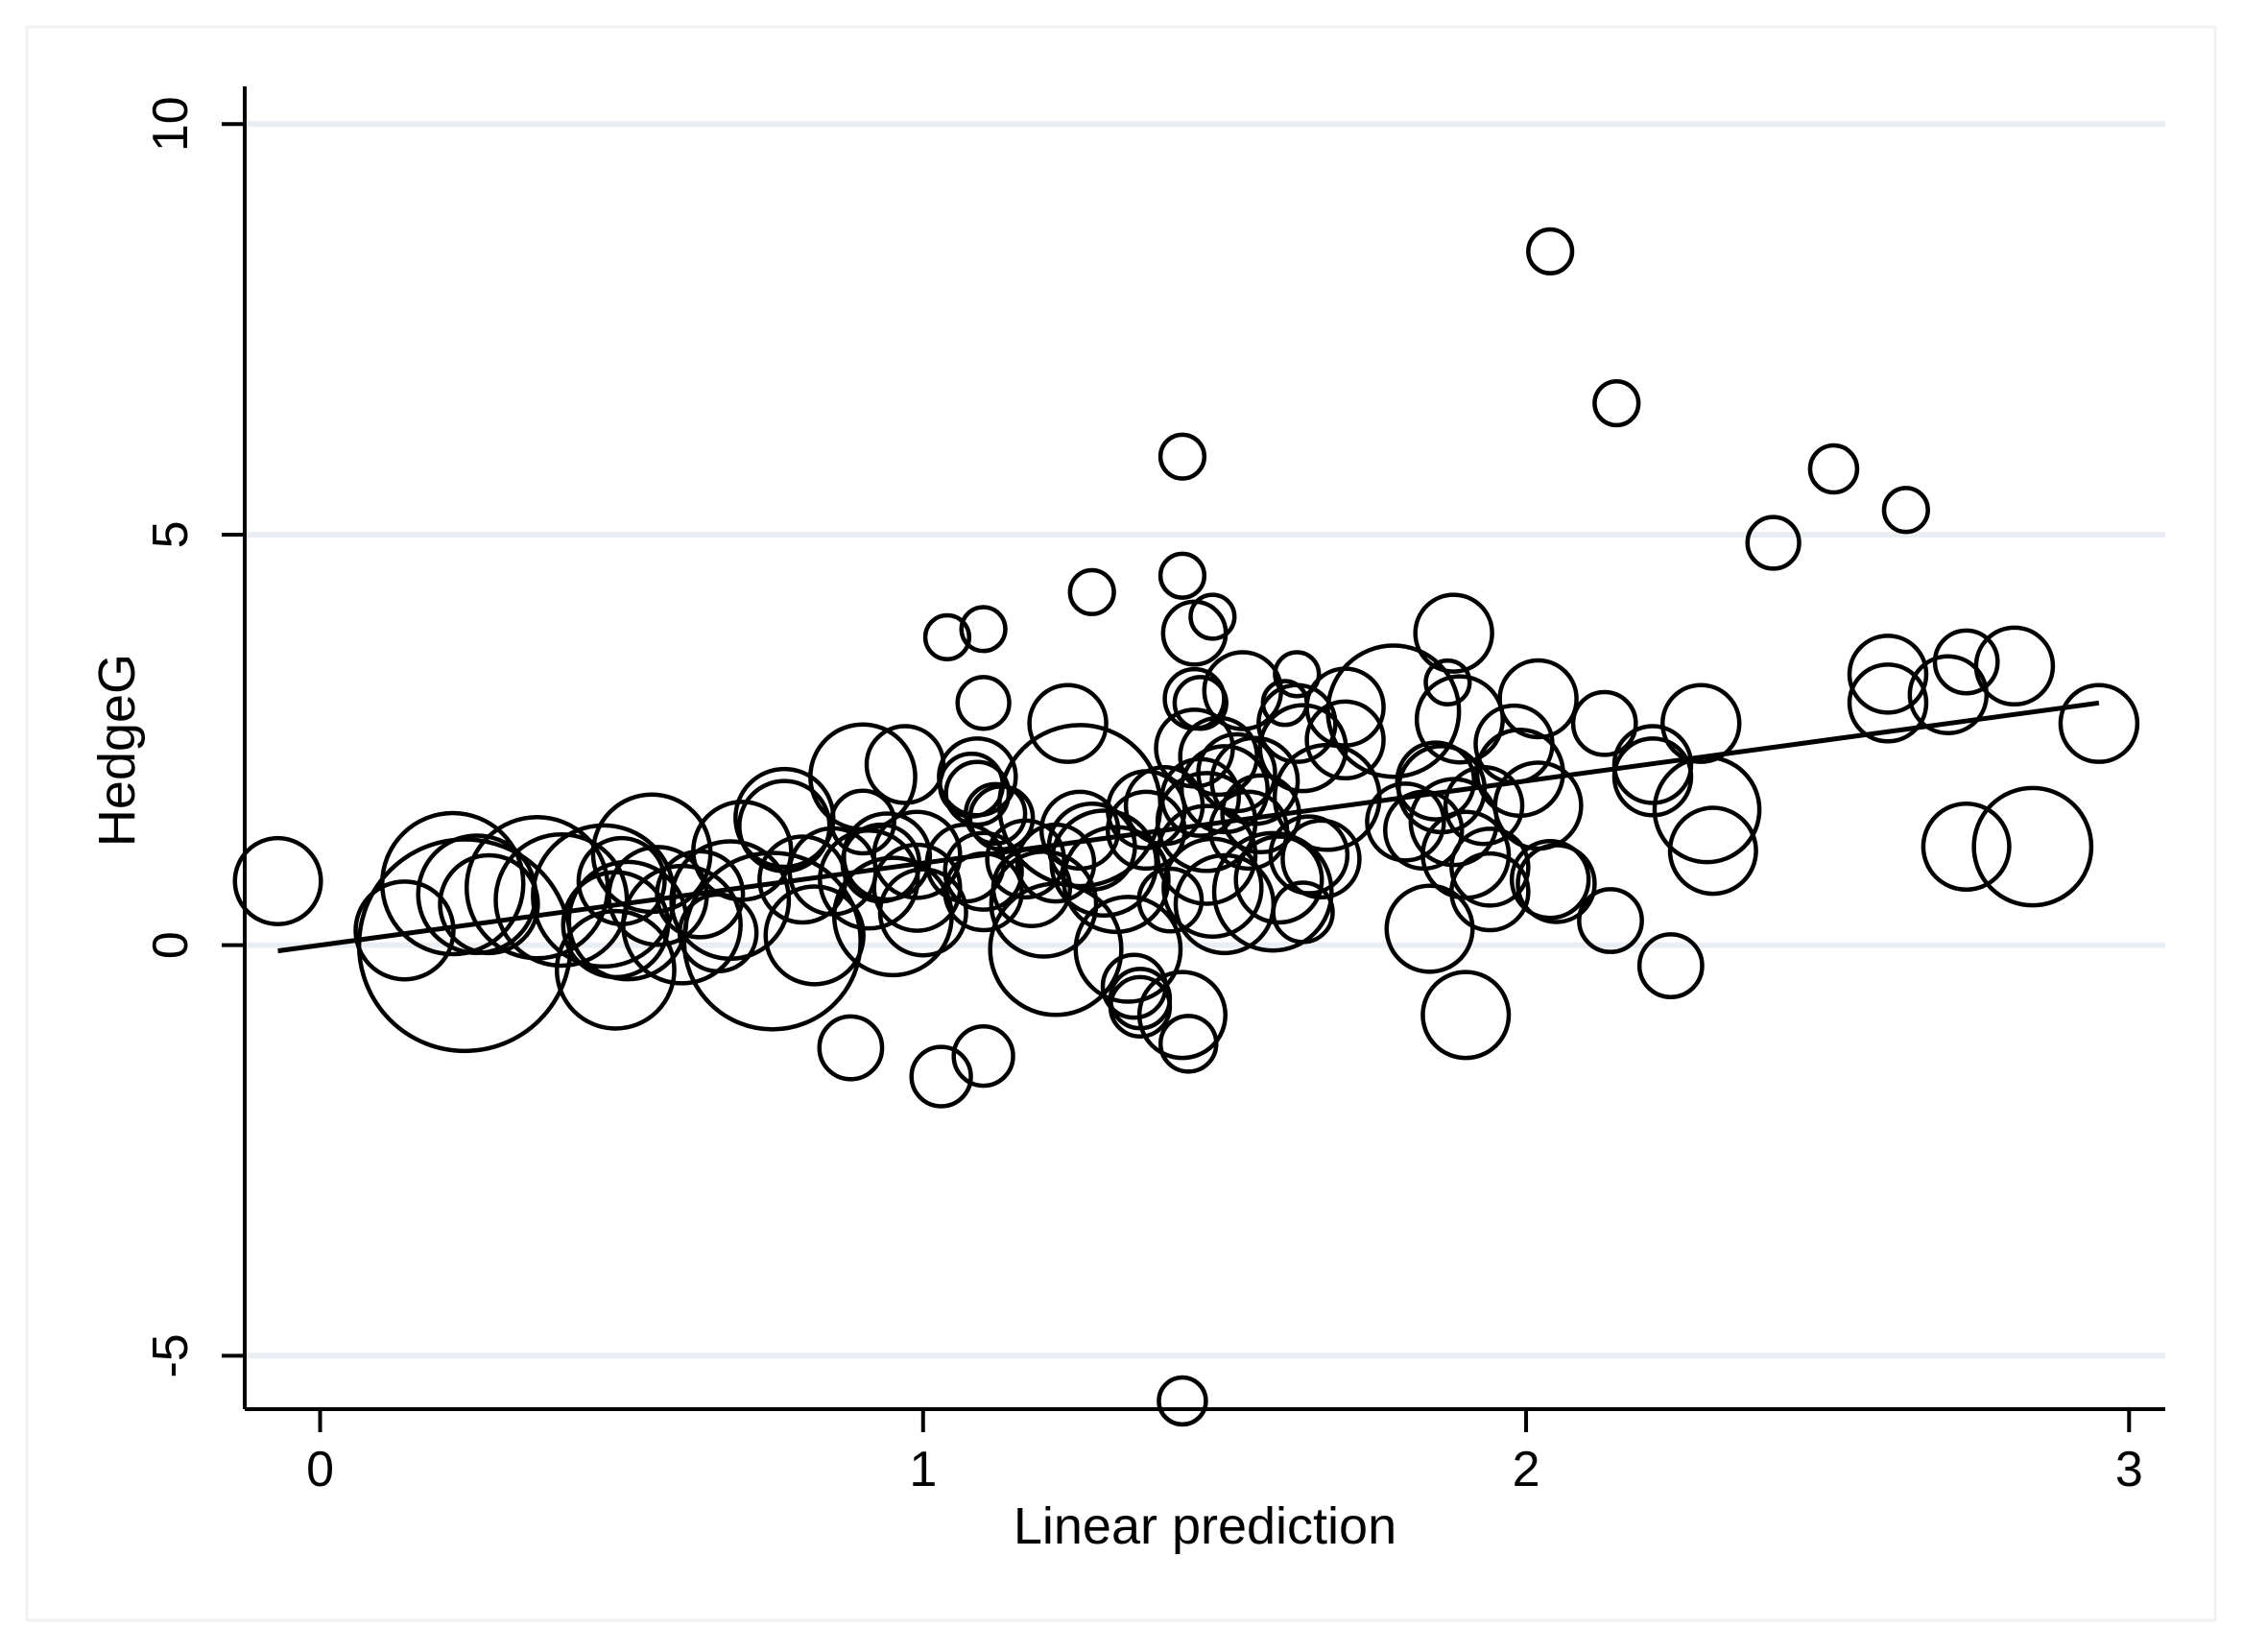 The height and width of the screenshot is (1652, 2243). I want to click on fit-line, so click(1188, 827).